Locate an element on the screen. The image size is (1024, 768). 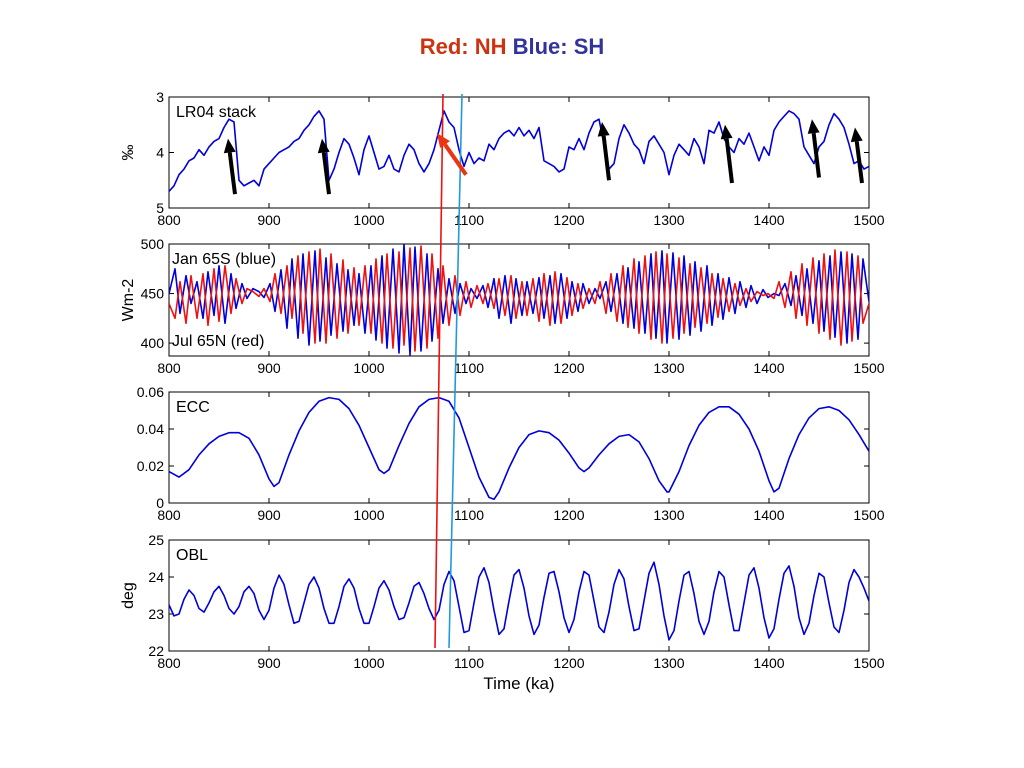
black-arrow-5-shaft is located at coordinates (816, 155).